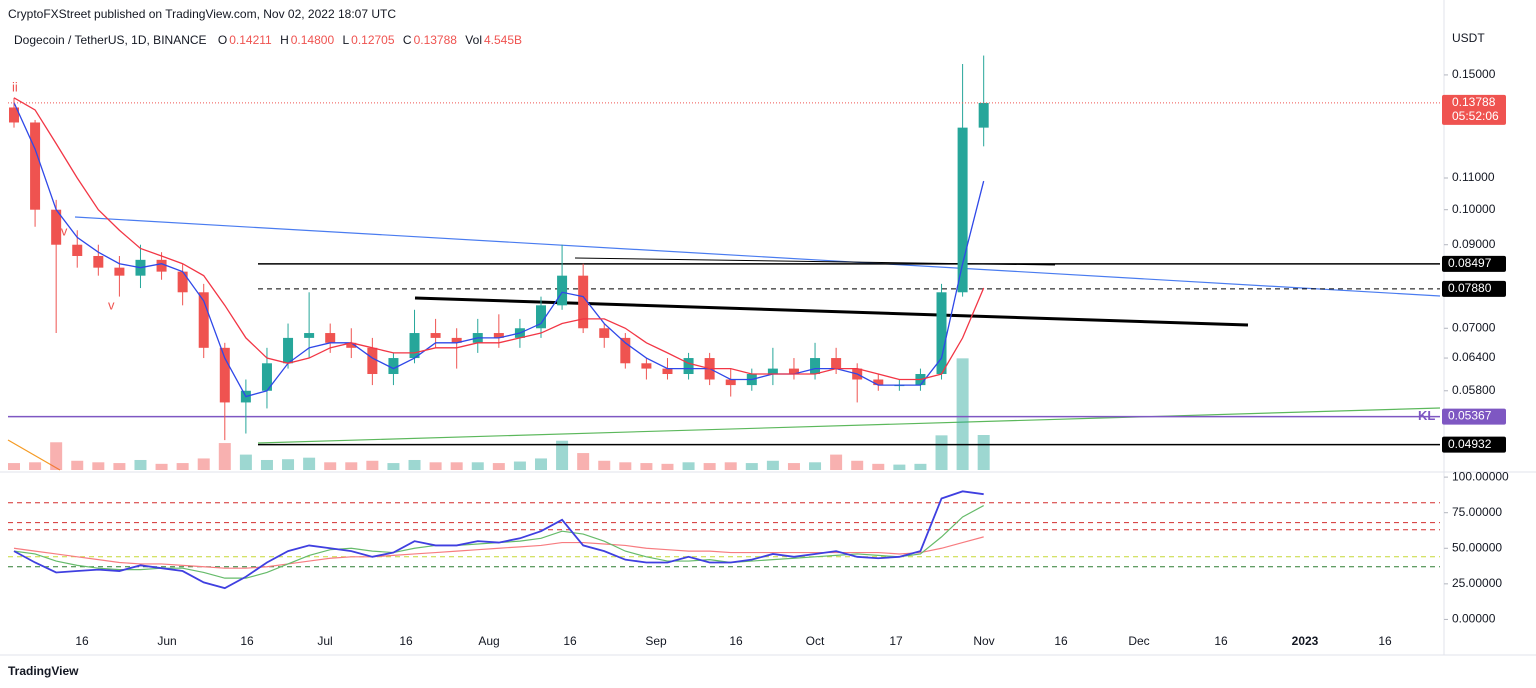 Image resolution: width=1536 pixels, height=688 pixels. I want to click on trend-line, so click(831, 311).